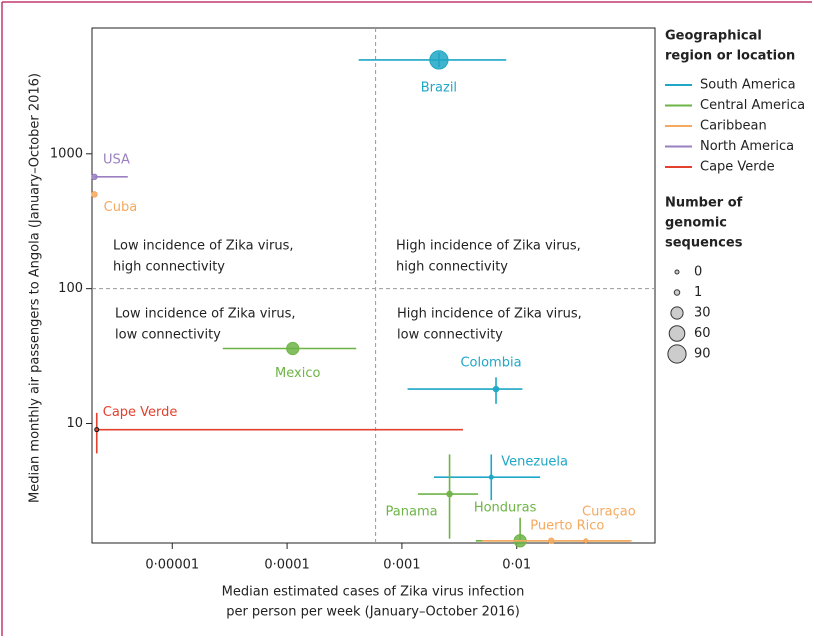  Describe the element at coordinates (748, 85) in the screenshot. I see `legend-label: South America` at that location.